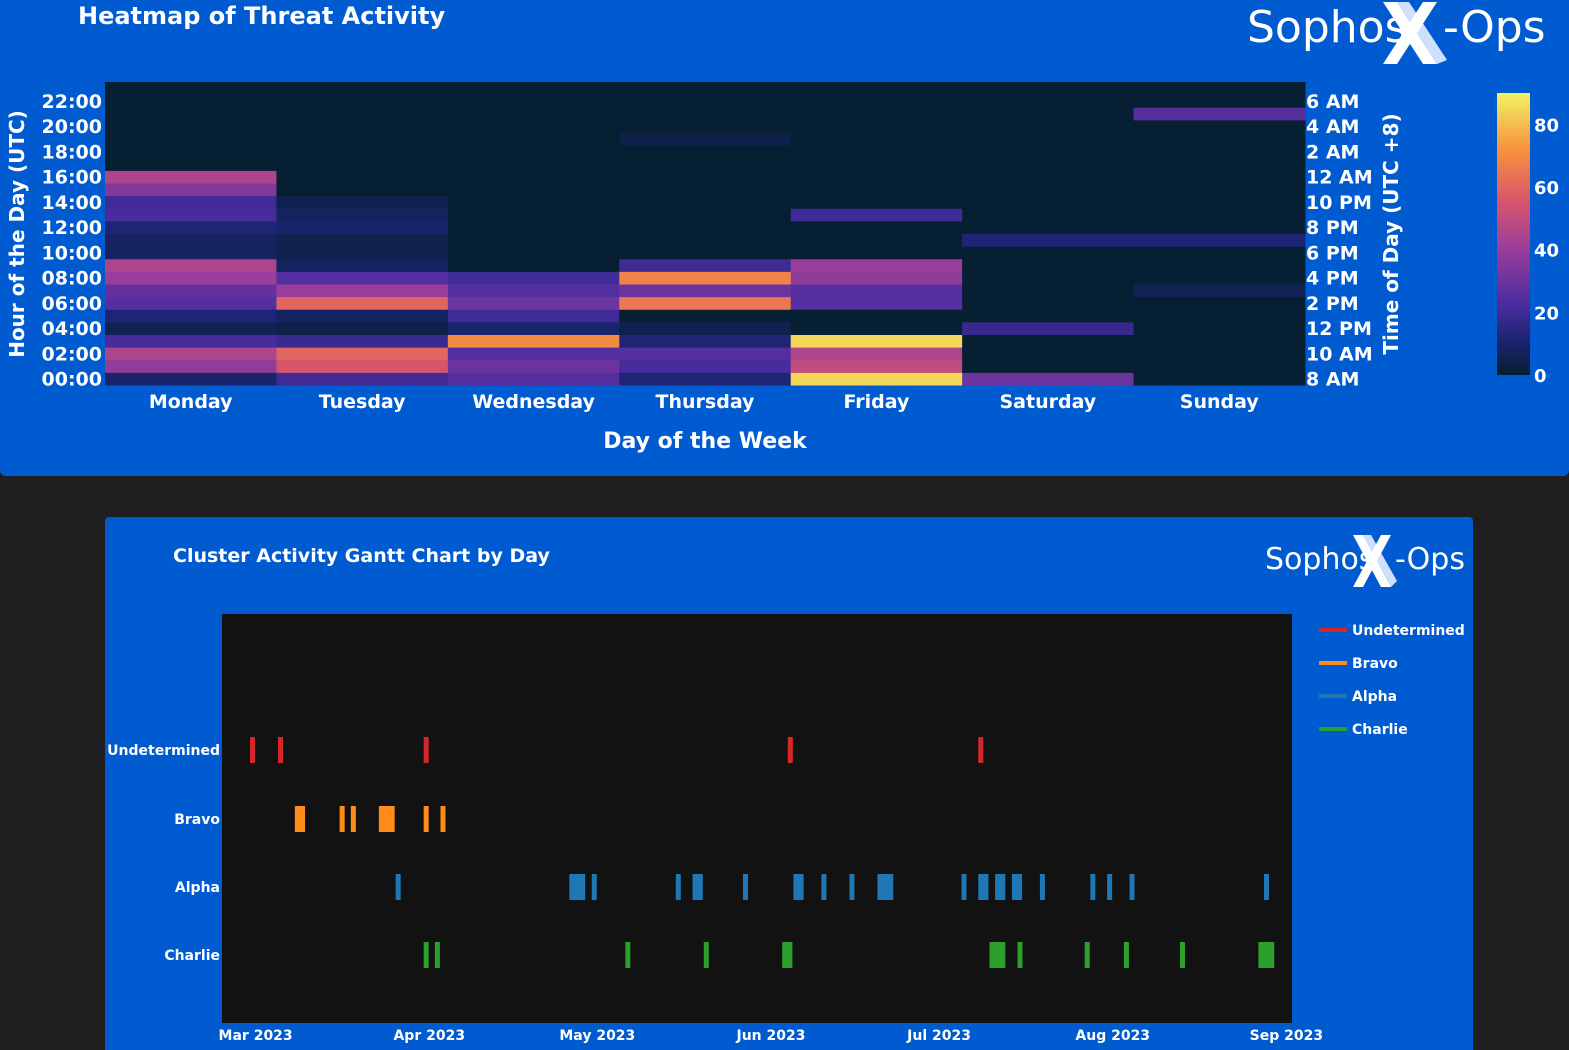  What do you see at coordinates (197, 888) in the screenshot?
I see `gantt-y-tick: Alpha` at bounding box center [197, 888].